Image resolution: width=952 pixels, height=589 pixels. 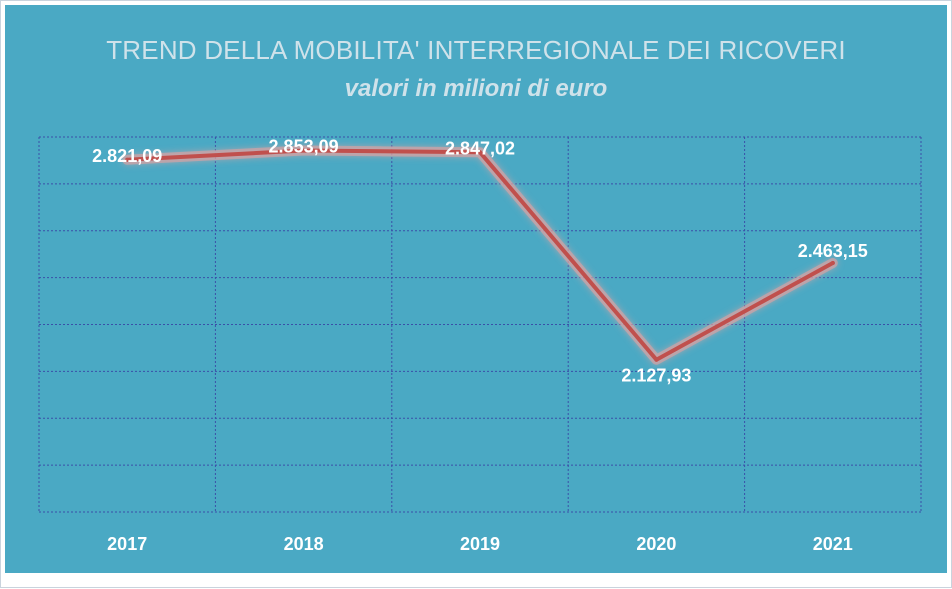 What do you see at coordinates (127, 544) in the screenshot?
I see `x-tick-label-2017: 2017` at bounding box center [127, 544].